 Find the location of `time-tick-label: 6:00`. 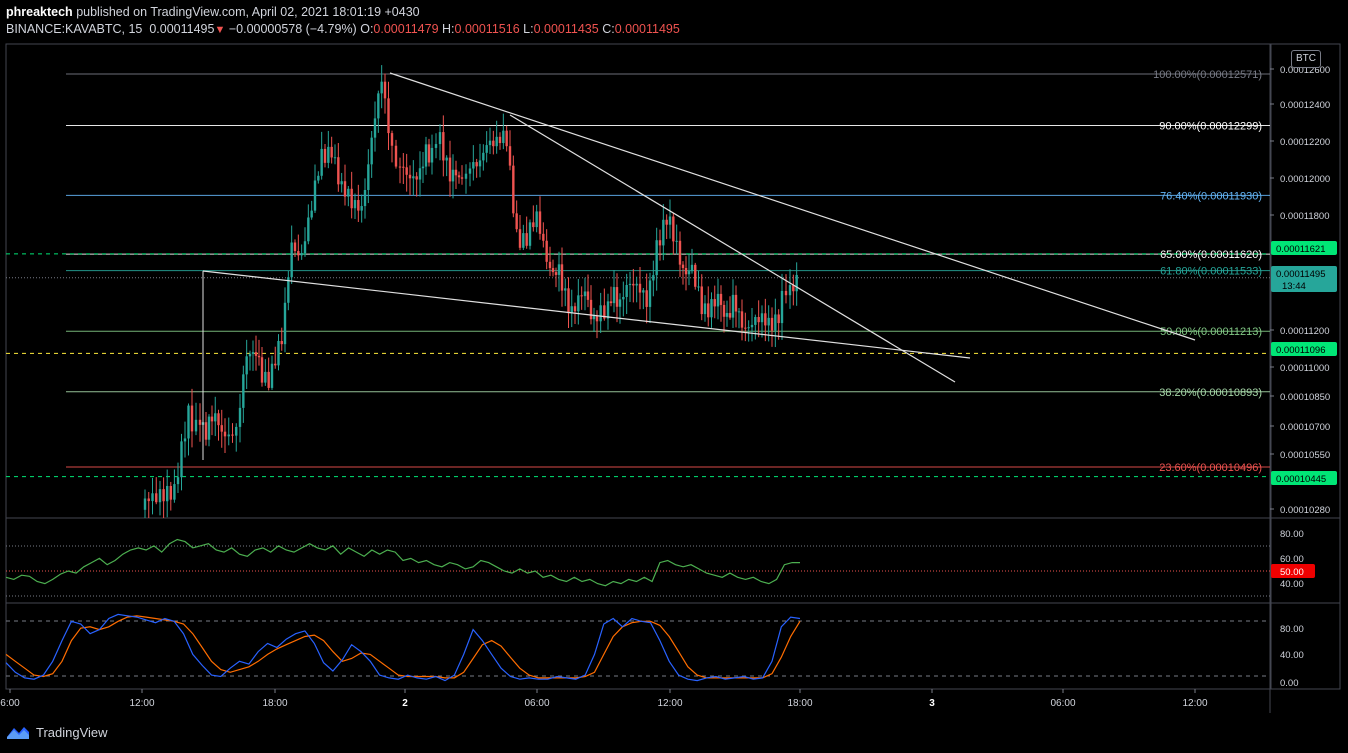

time-tick-label: 6:00 is located at coordinates (10, 703).